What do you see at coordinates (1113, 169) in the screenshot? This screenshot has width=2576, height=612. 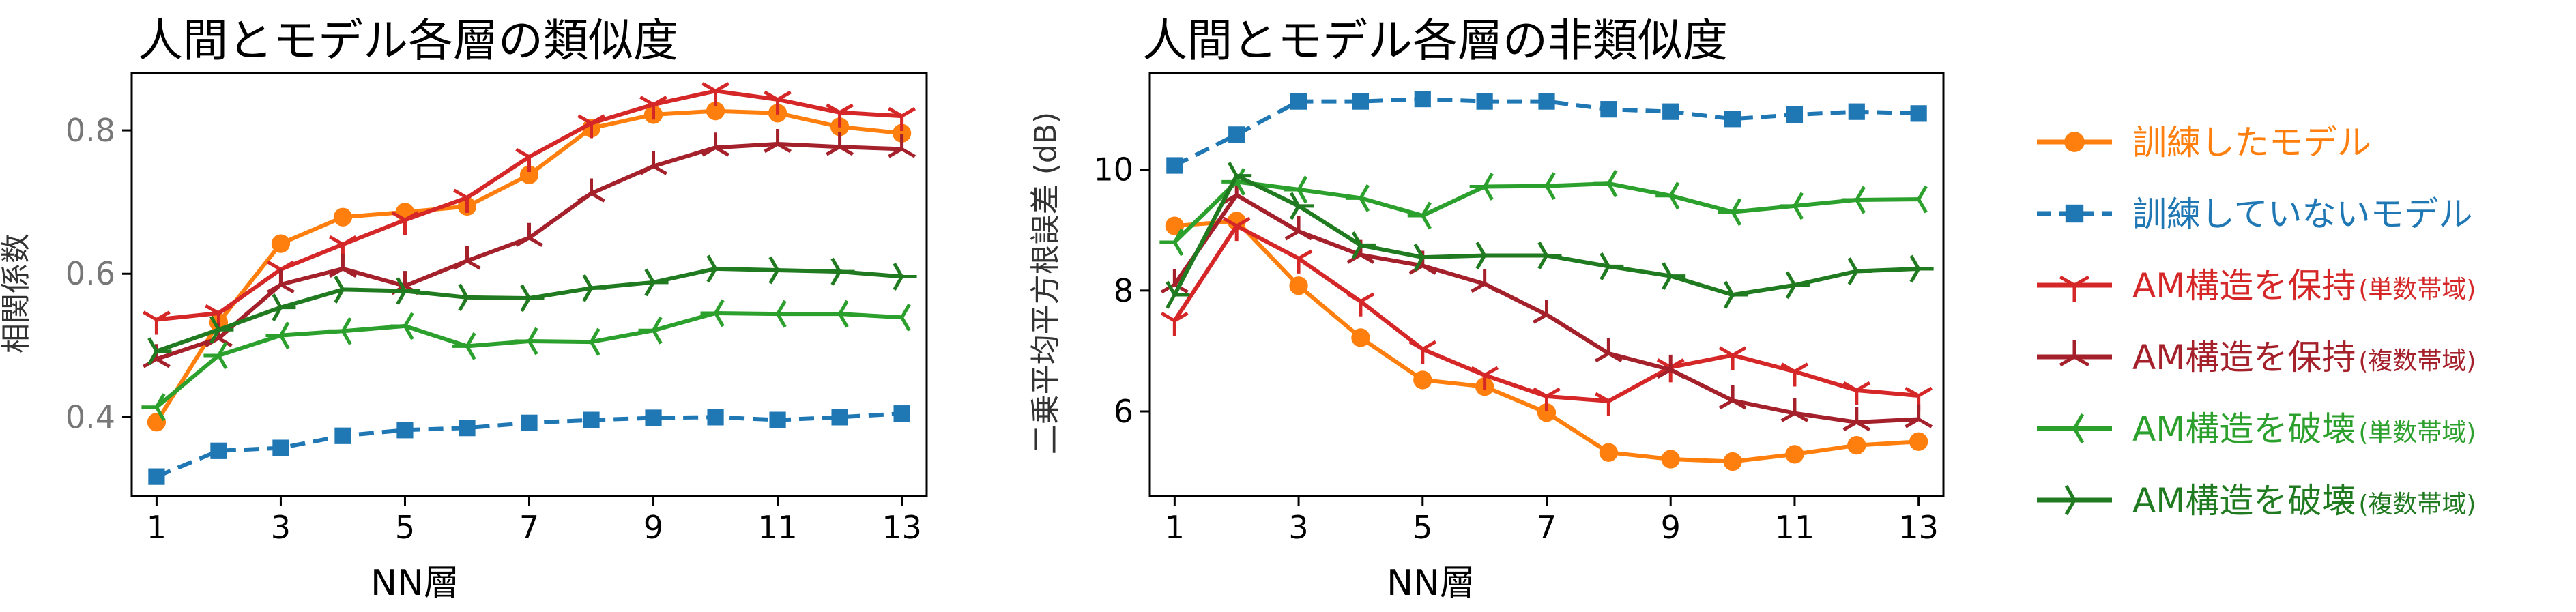 I see `y-tick-label: 10` at bounding box center [1113, 169].